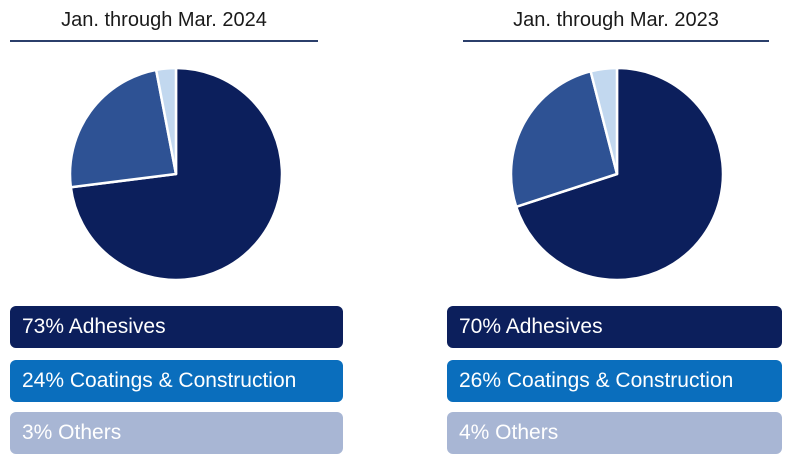 The height and width of the screenshot is (468, 791). What do you see at coordinates (614, 381) in the screenshot?
I see `legend-coatings-construction: 26% Coatings & Construction` at bounding box center [614, 381].